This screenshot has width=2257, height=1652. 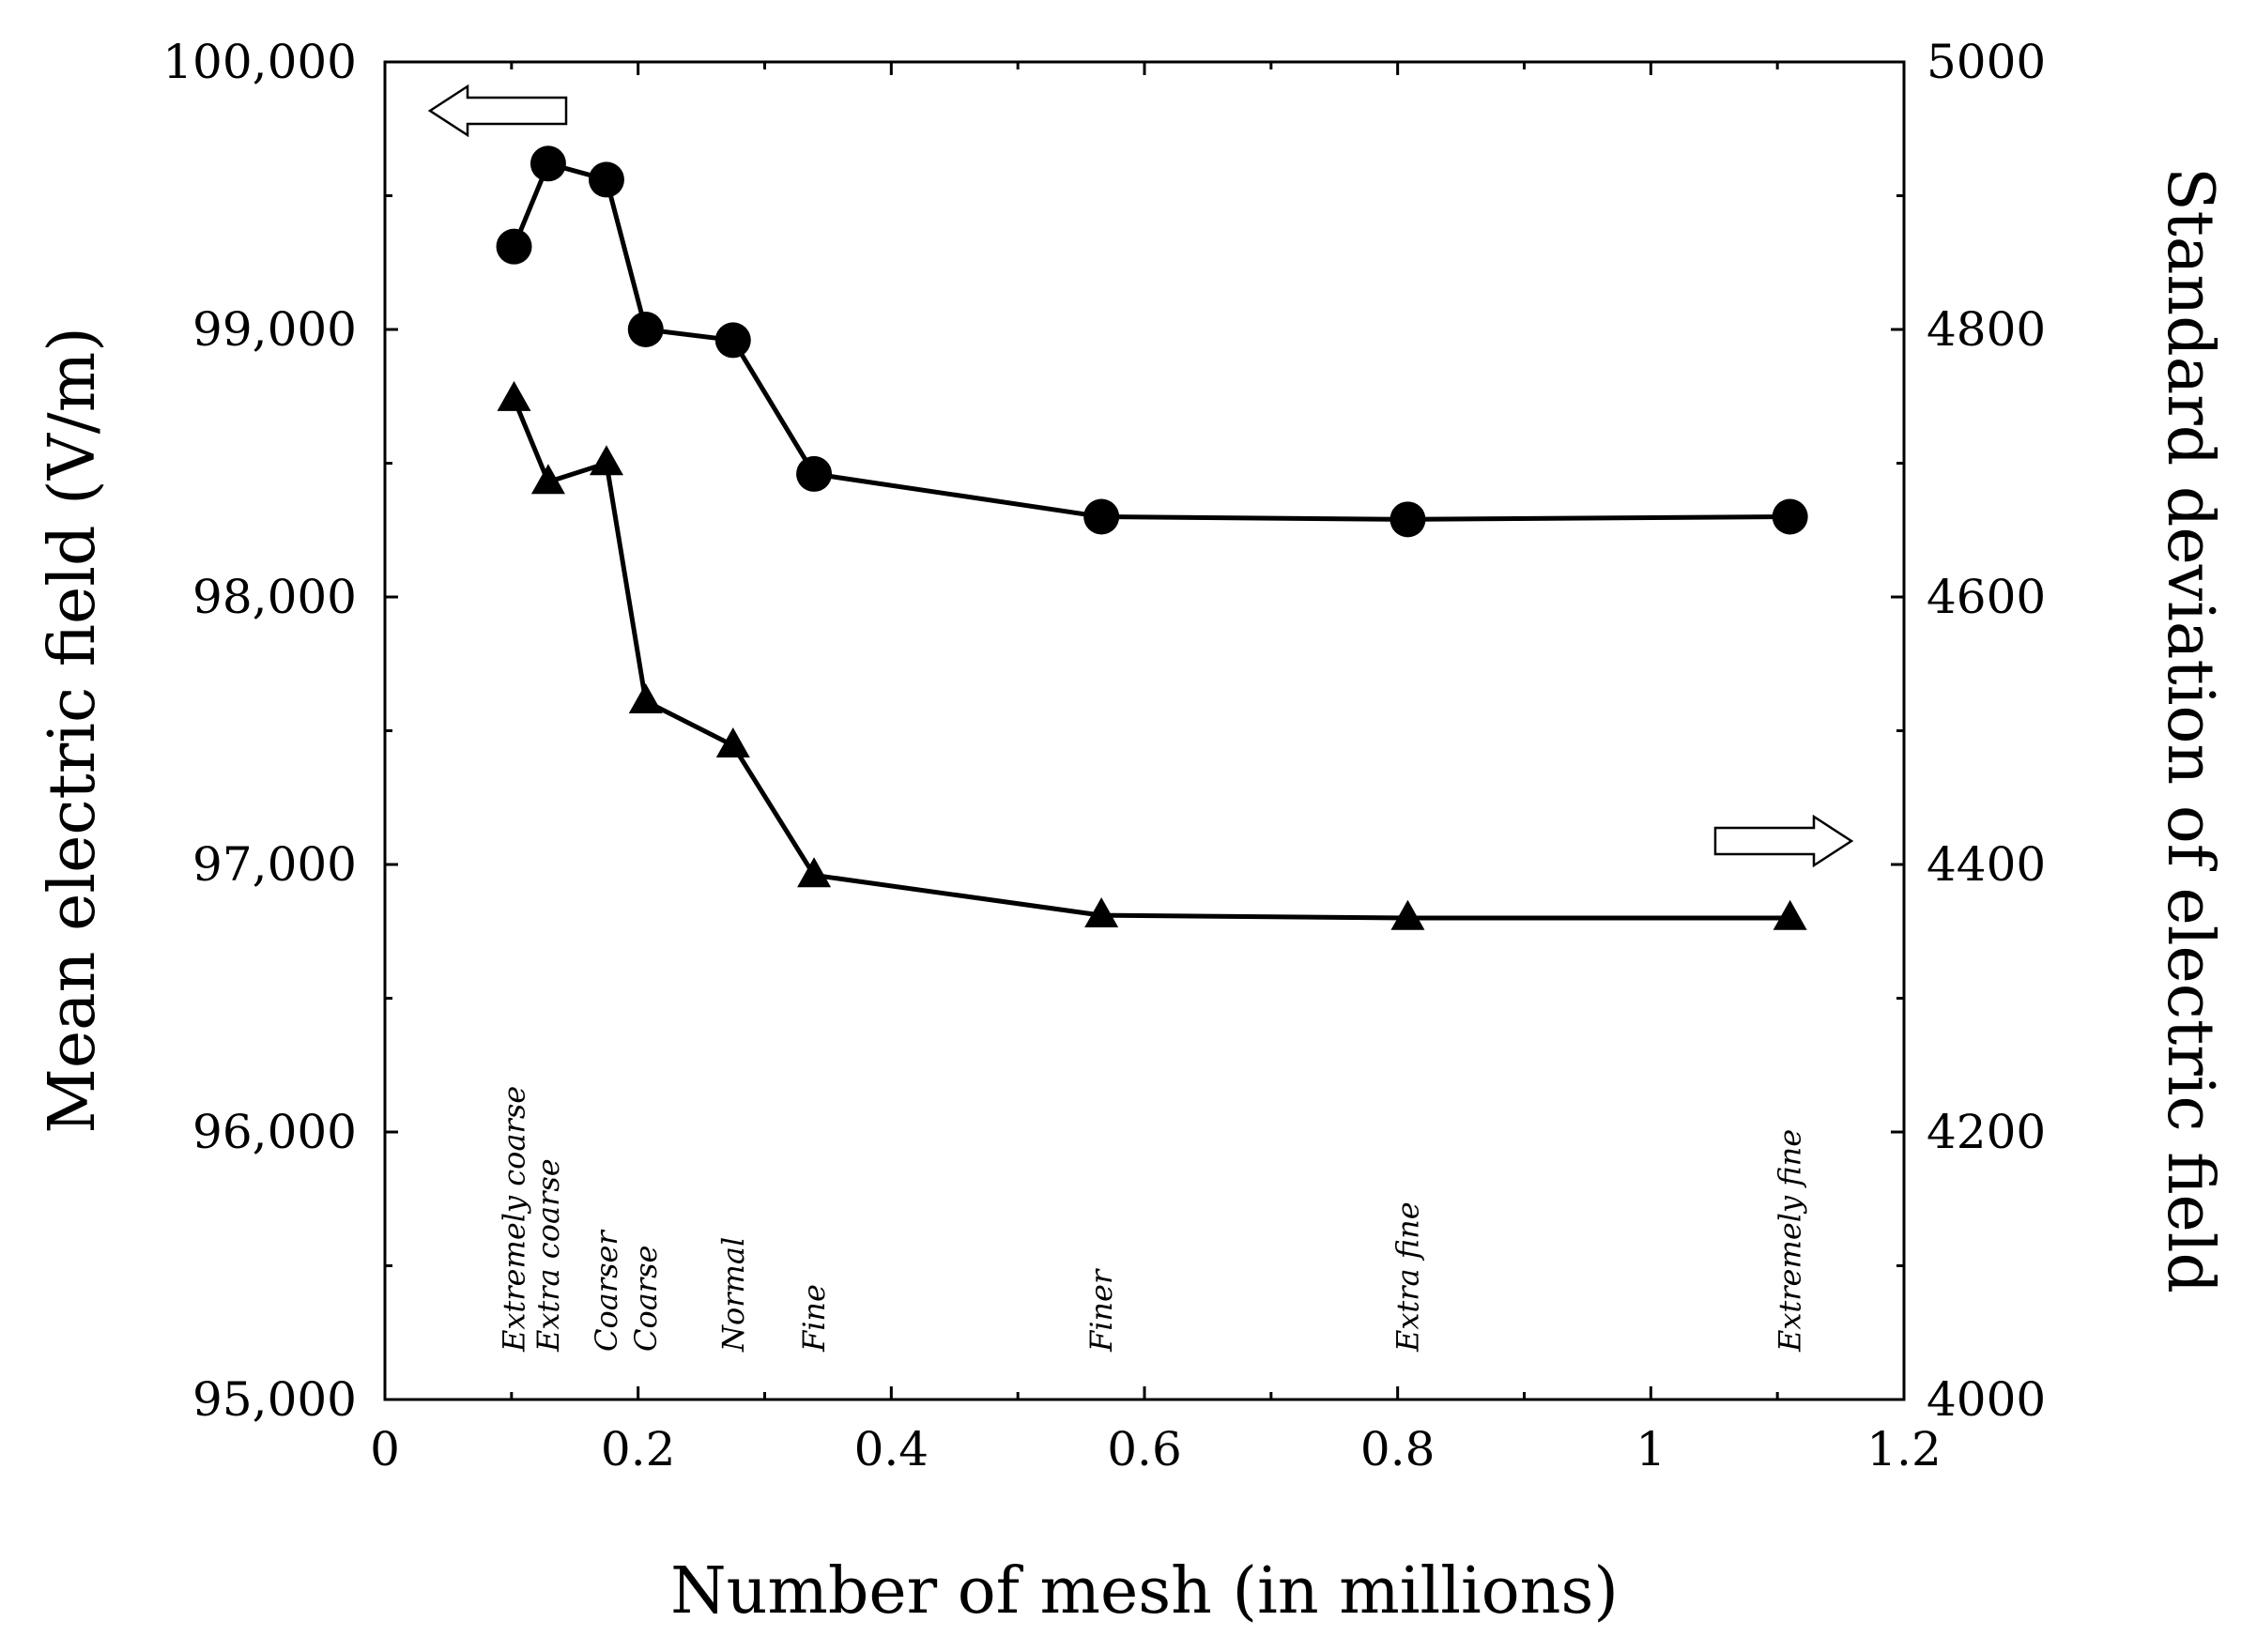 What do you see at coordinates (1986, 1399) in the screenshot?
I see `y-right-tick-label: 4000` at bounding box center [1986, 1399].